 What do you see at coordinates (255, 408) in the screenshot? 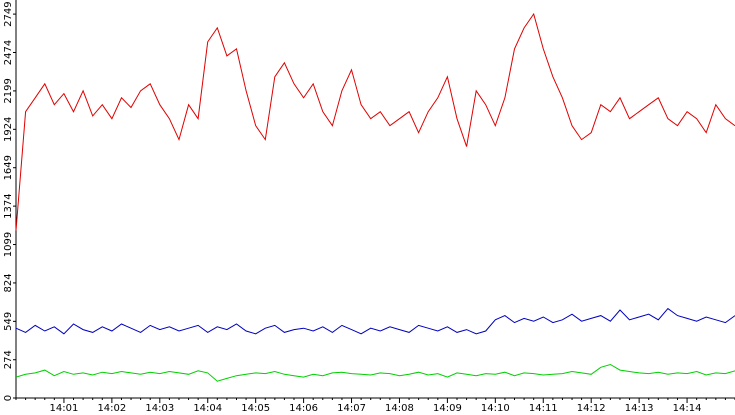
I see `x-tick-label: 14:05` at bounding box center [255, 408].